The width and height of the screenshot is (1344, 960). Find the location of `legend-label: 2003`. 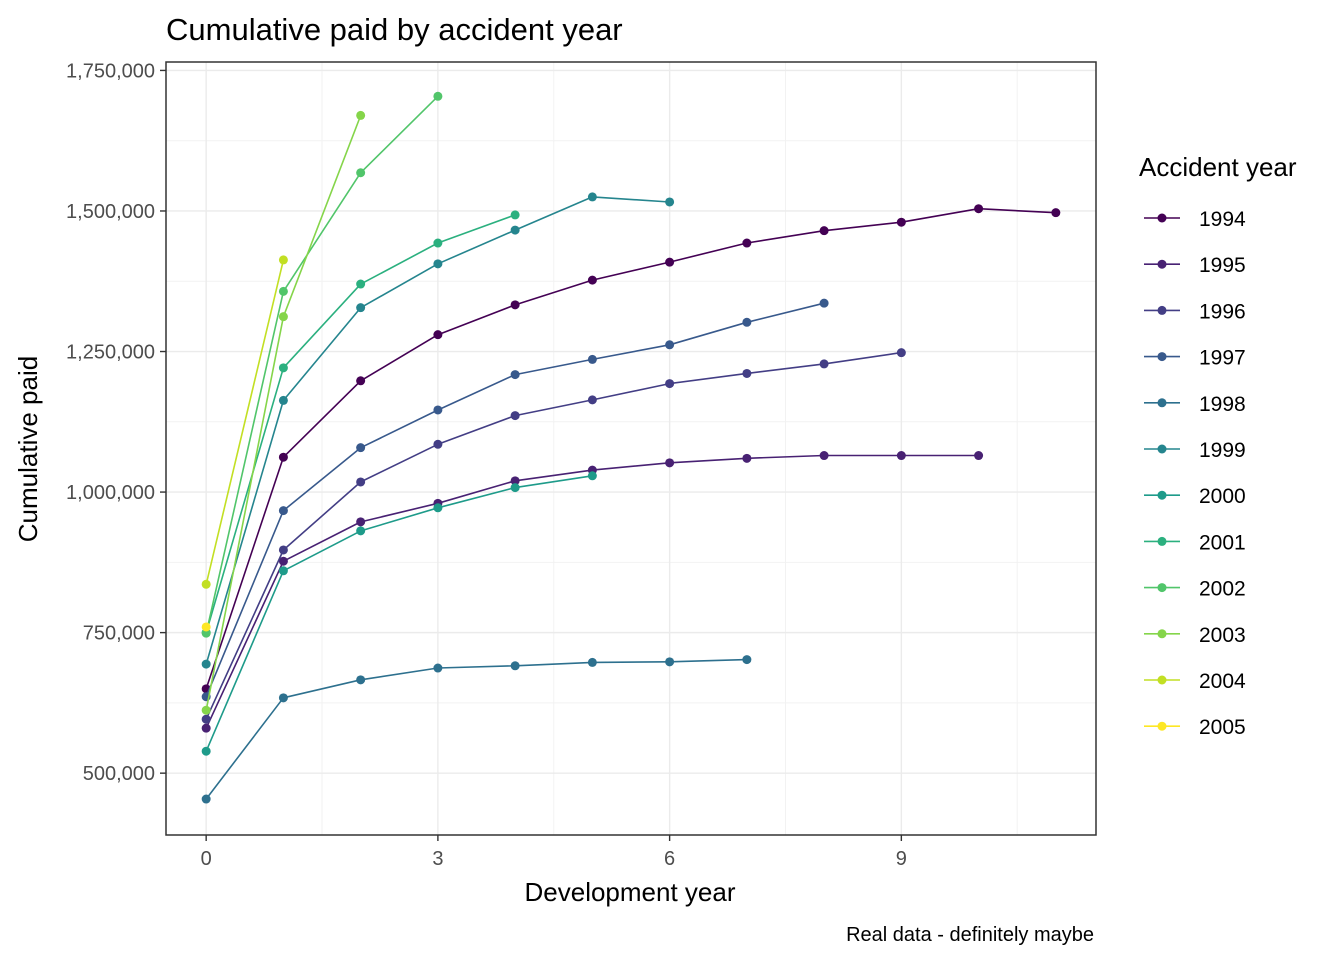

legend-label: 2003 is located at coordinates (1222, 635).